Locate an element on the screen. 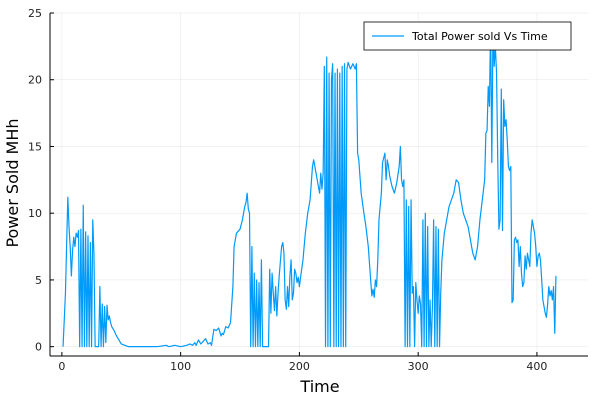 The height and width of the screenshot is (400, 600). x-tick-label: 300 is located at coordinates (418, 366).